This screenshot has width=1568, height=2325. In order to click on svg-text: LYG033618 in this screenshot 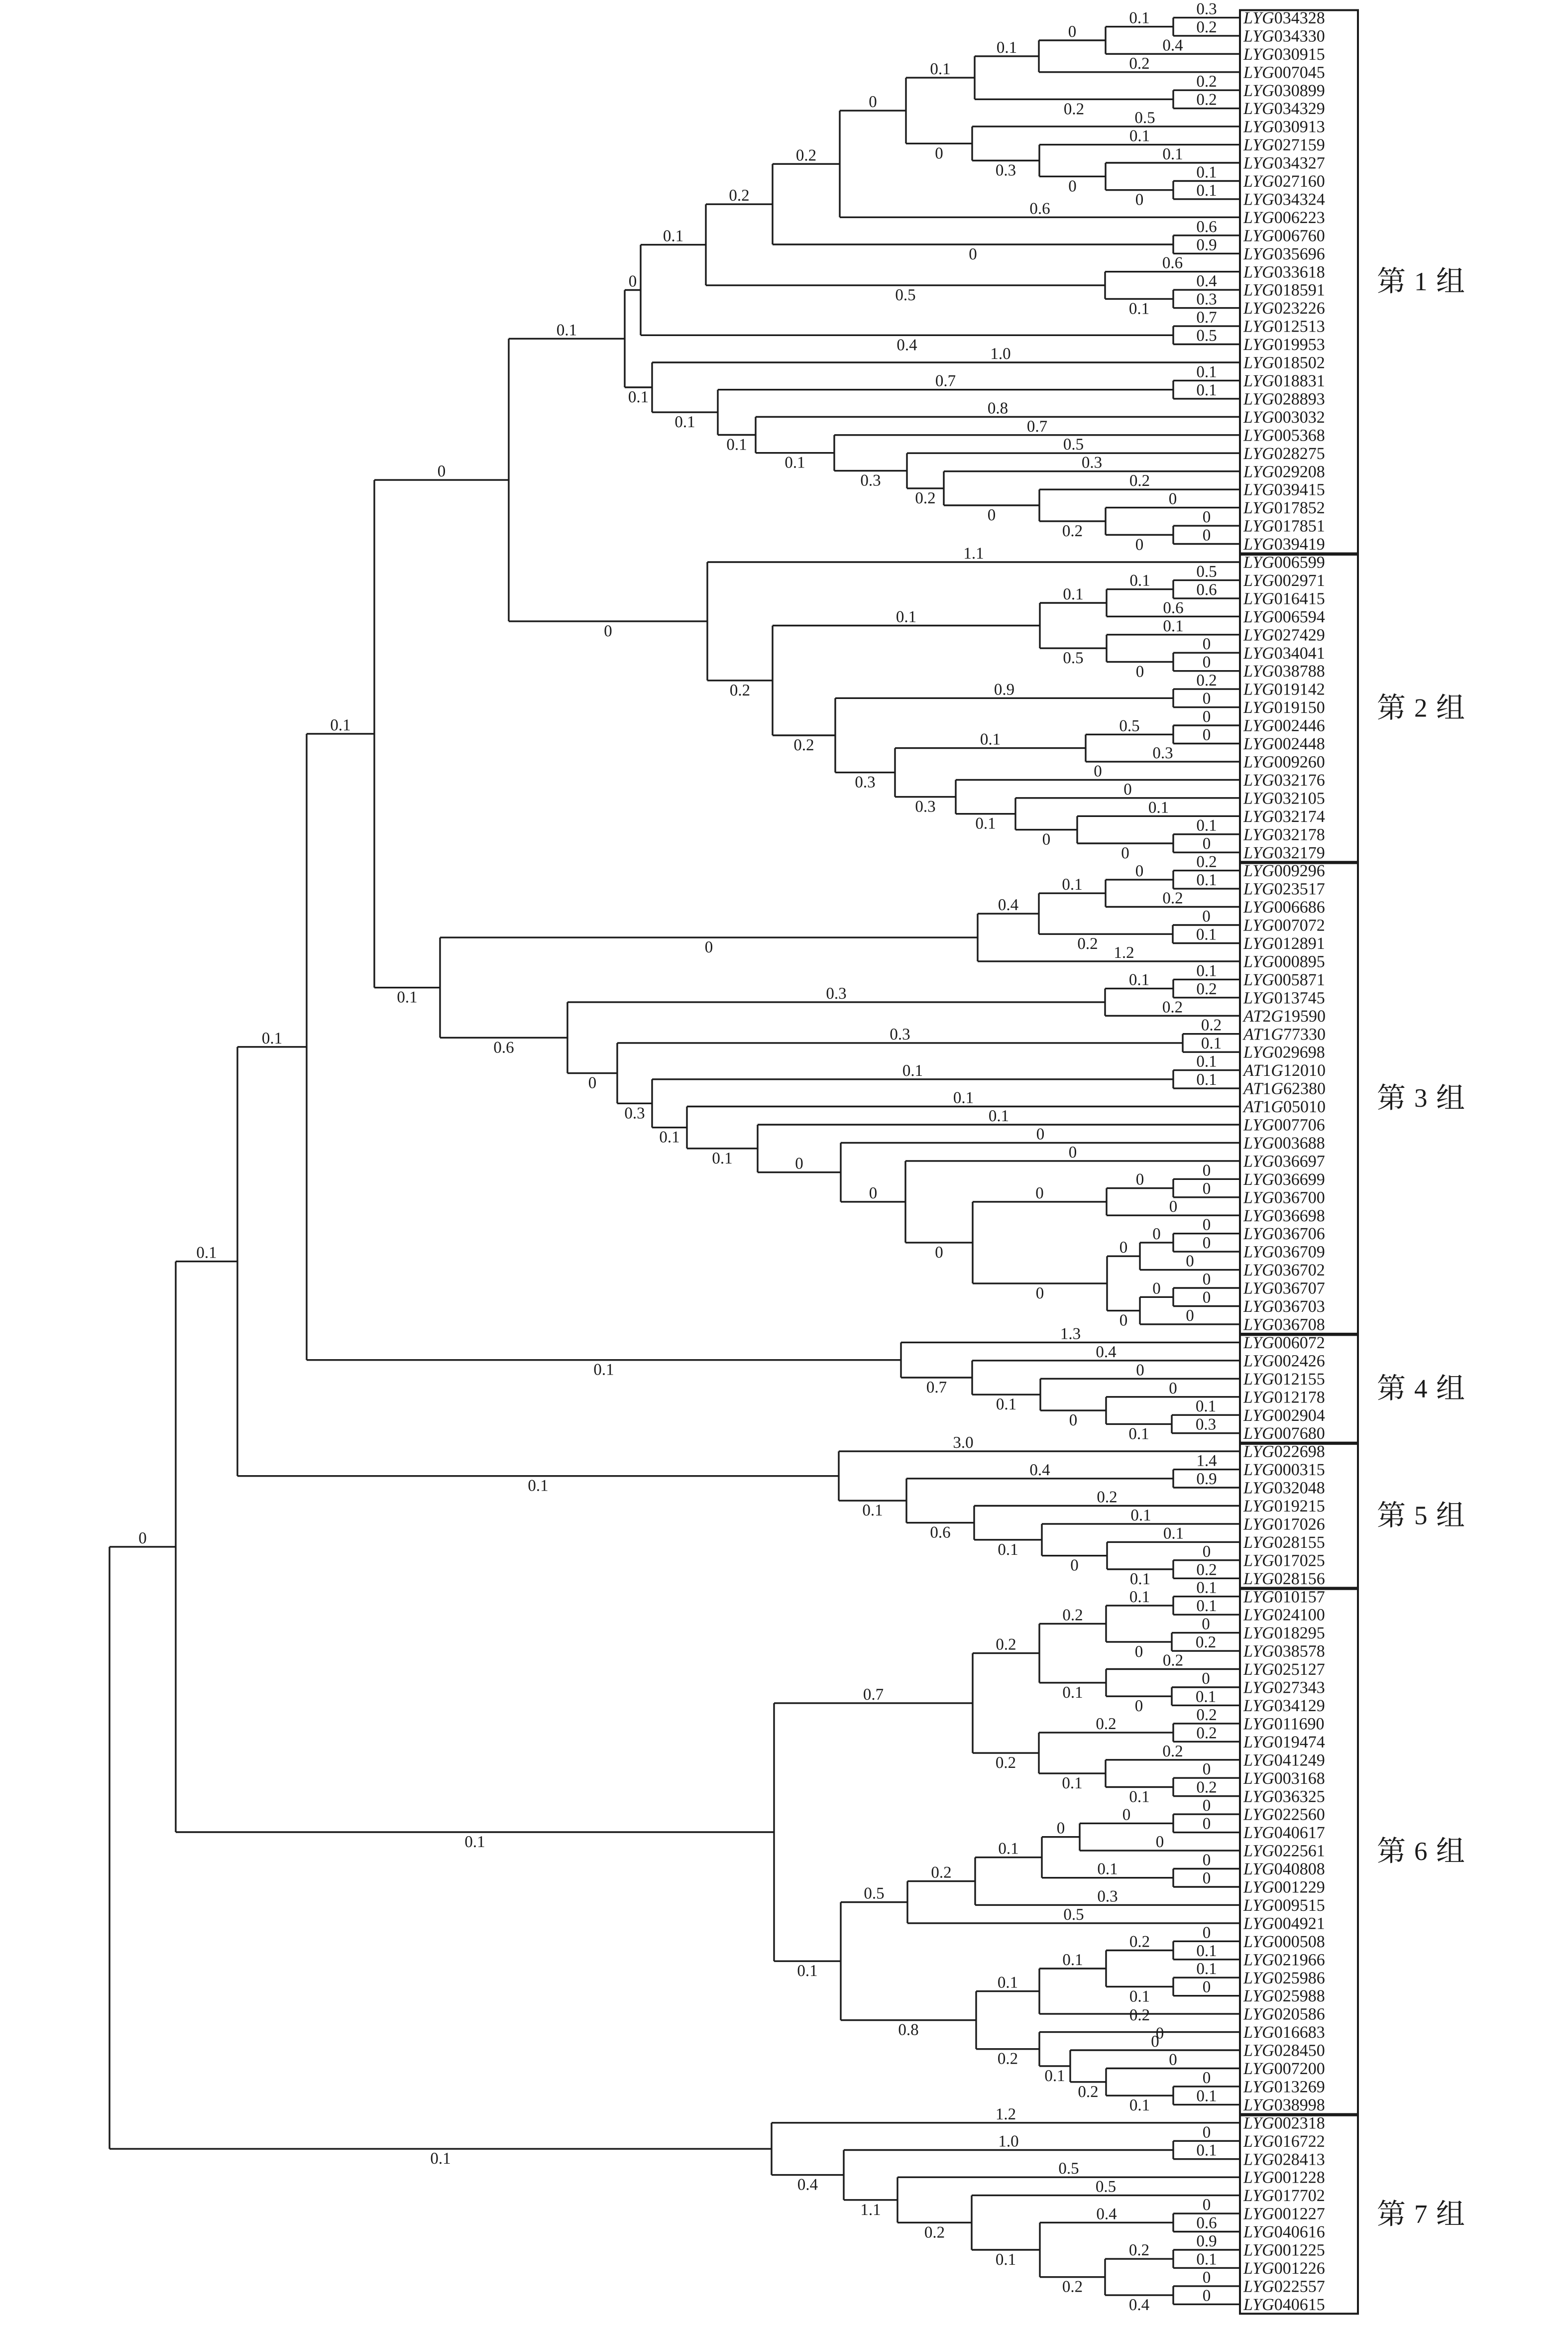, I will do `click(1284, 272)`.